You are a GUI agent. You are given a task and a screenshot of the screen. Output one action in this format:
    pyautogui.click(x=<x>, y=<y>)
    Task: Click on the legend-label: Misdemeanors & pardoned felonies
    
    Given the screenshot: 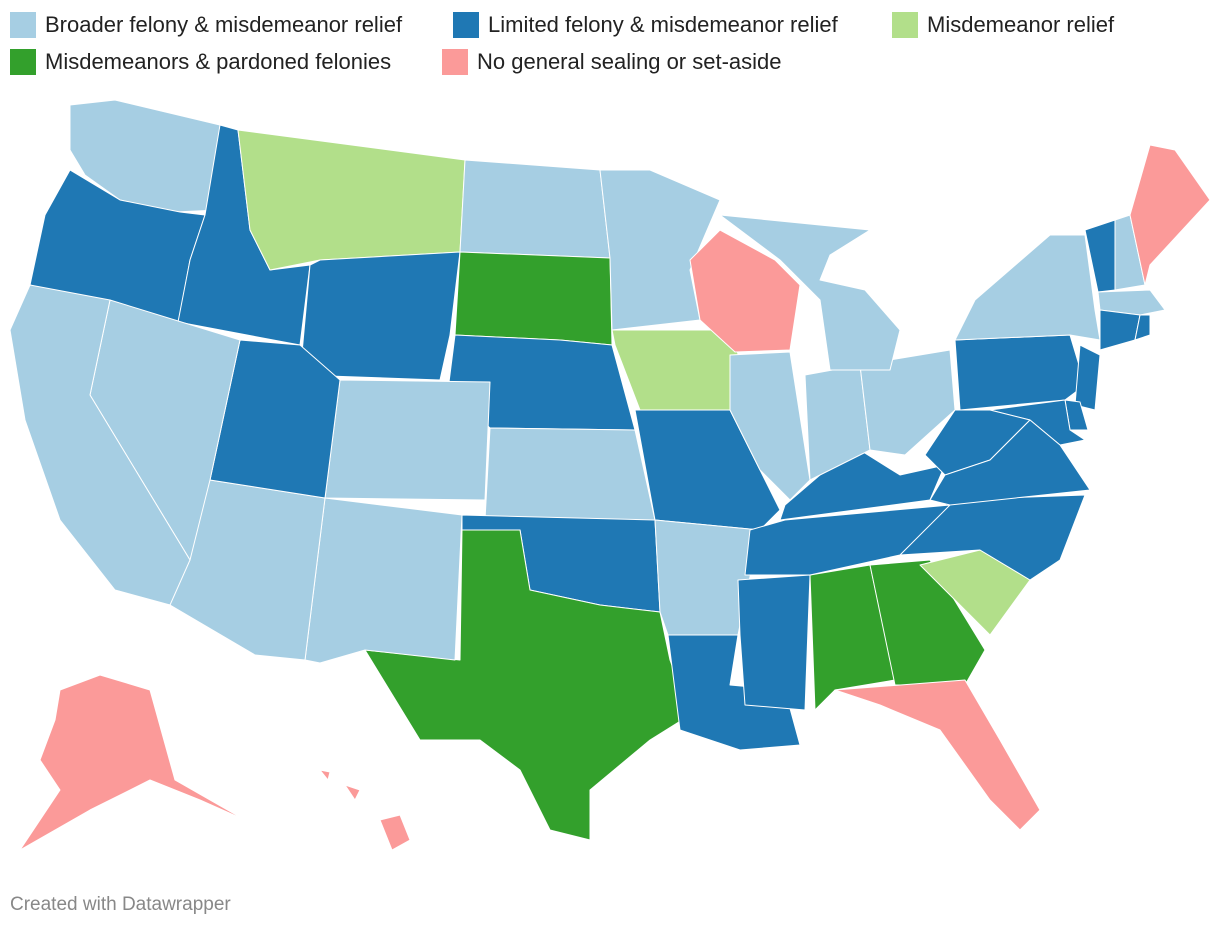 What is the action you would take?
    pyautogui.click(x=218, y=61)
    